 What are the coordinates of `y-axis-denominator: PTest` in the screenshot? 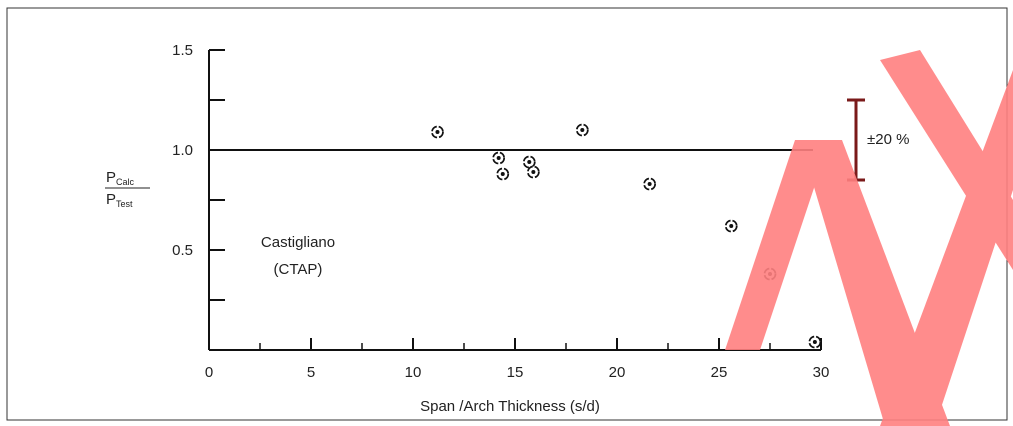 It's located at (119, 200).